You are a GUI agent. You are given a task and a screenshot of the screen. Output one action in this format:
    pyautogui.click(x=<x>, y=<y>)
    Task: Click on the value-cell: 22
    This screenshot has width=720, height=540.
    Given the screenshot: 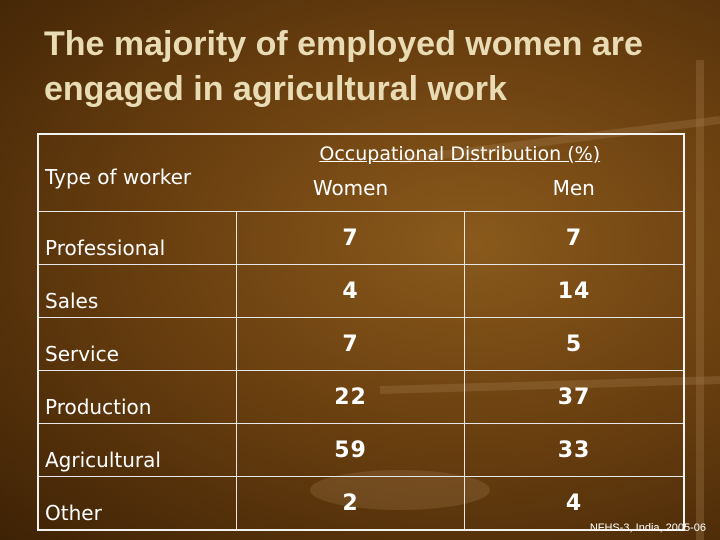 What is the action you would take?
    pyautogui.click(x=350, y=397)
    